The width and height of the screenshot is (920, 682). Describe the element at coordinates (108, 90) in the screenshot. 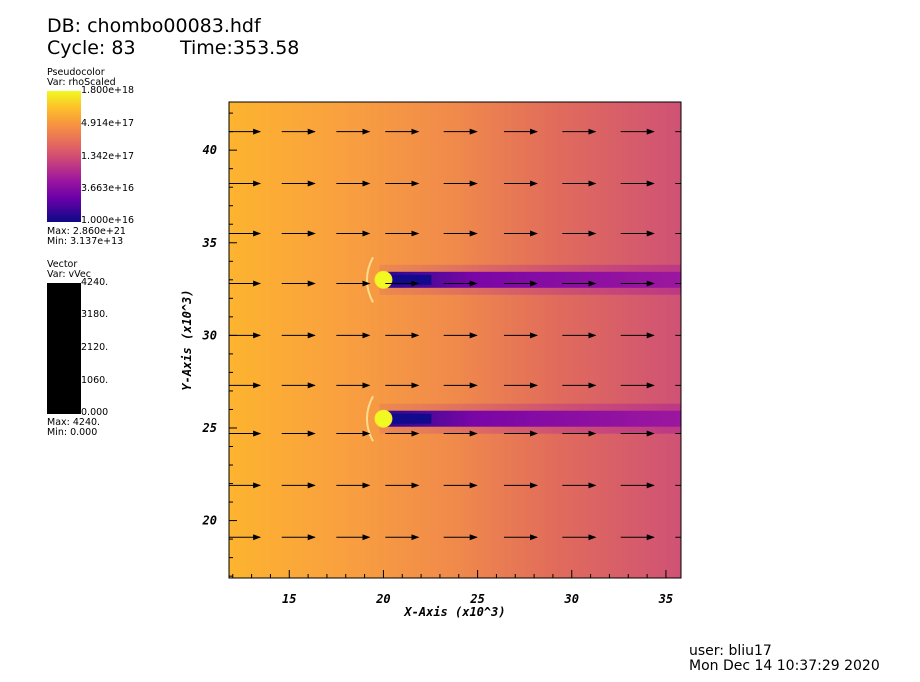

I see `pseudocolor-tick-label: 1.800e+18` at that location.